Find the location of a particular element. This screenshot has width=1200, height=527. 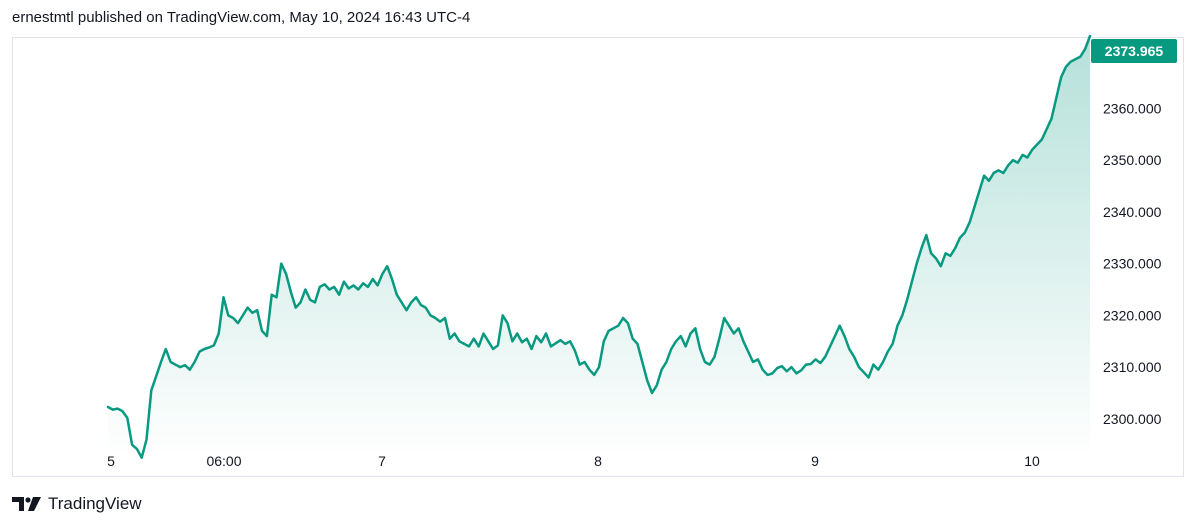

footer-brand: TradingView is located at coordinates (95, 503).